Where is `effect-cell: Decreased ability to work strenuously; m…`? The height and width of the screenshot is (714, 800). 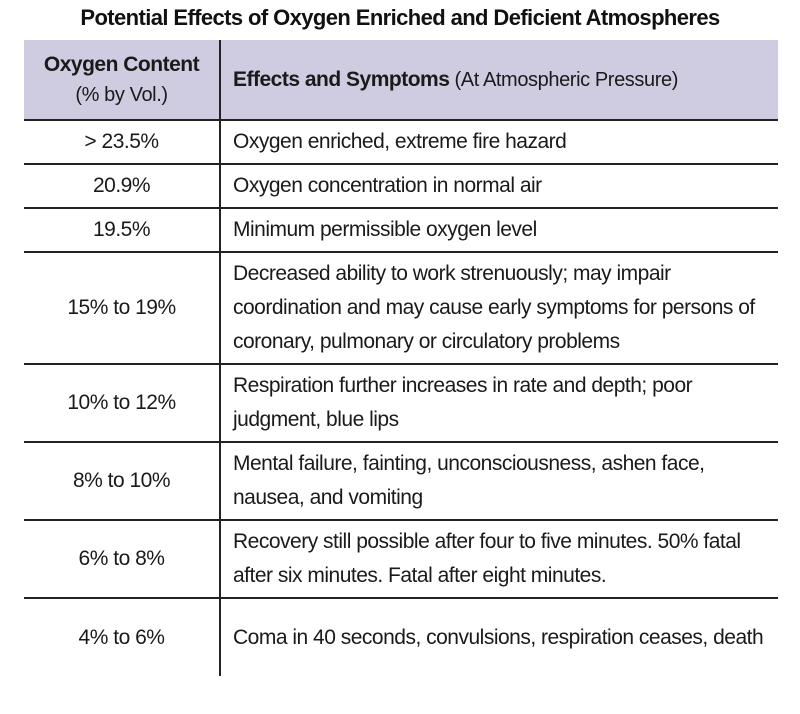 effect-cell: Decreased ability to work strenuously; m… is located at coordinates (499, 308).